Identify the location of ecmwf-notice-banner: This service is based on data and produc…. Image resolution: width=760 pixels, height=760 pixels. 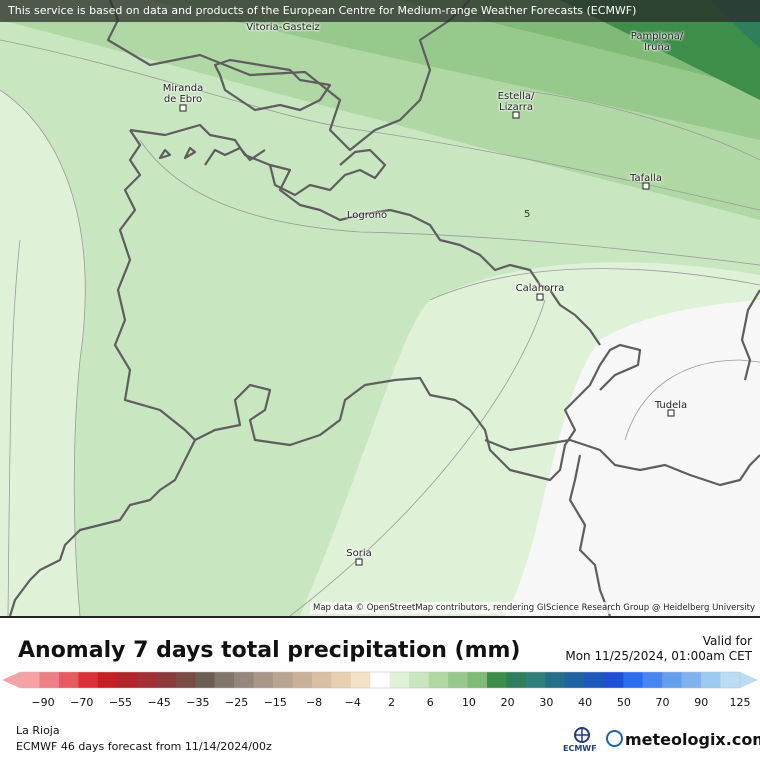
(380, 11).